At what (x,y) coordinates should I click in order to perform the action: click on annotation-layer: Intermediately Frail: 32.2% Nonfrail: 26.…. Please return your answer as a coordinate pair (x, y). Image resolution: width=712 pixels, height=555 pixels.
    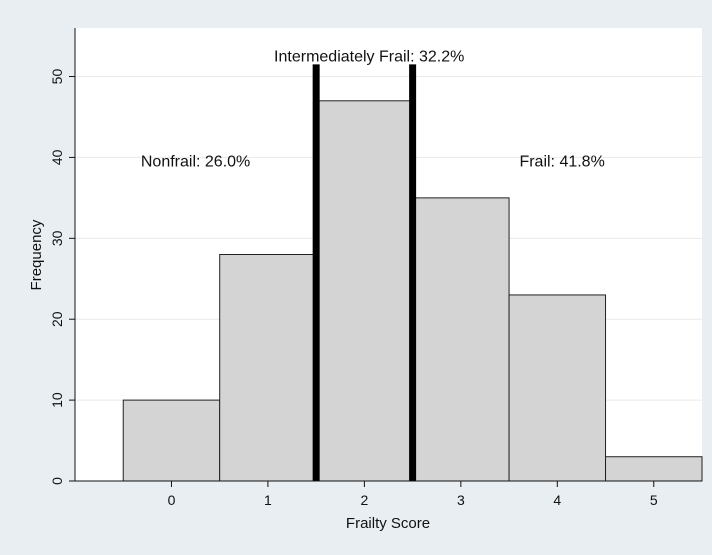
    Looking at the image, I should click on (373, 109).